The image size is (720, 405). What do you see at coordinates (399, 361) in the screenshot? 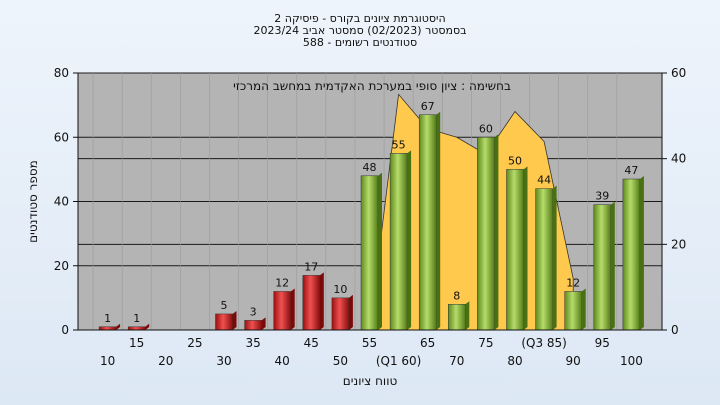
I see `x-tick-label: (Q1 60)` at bounding box center [399, 361].